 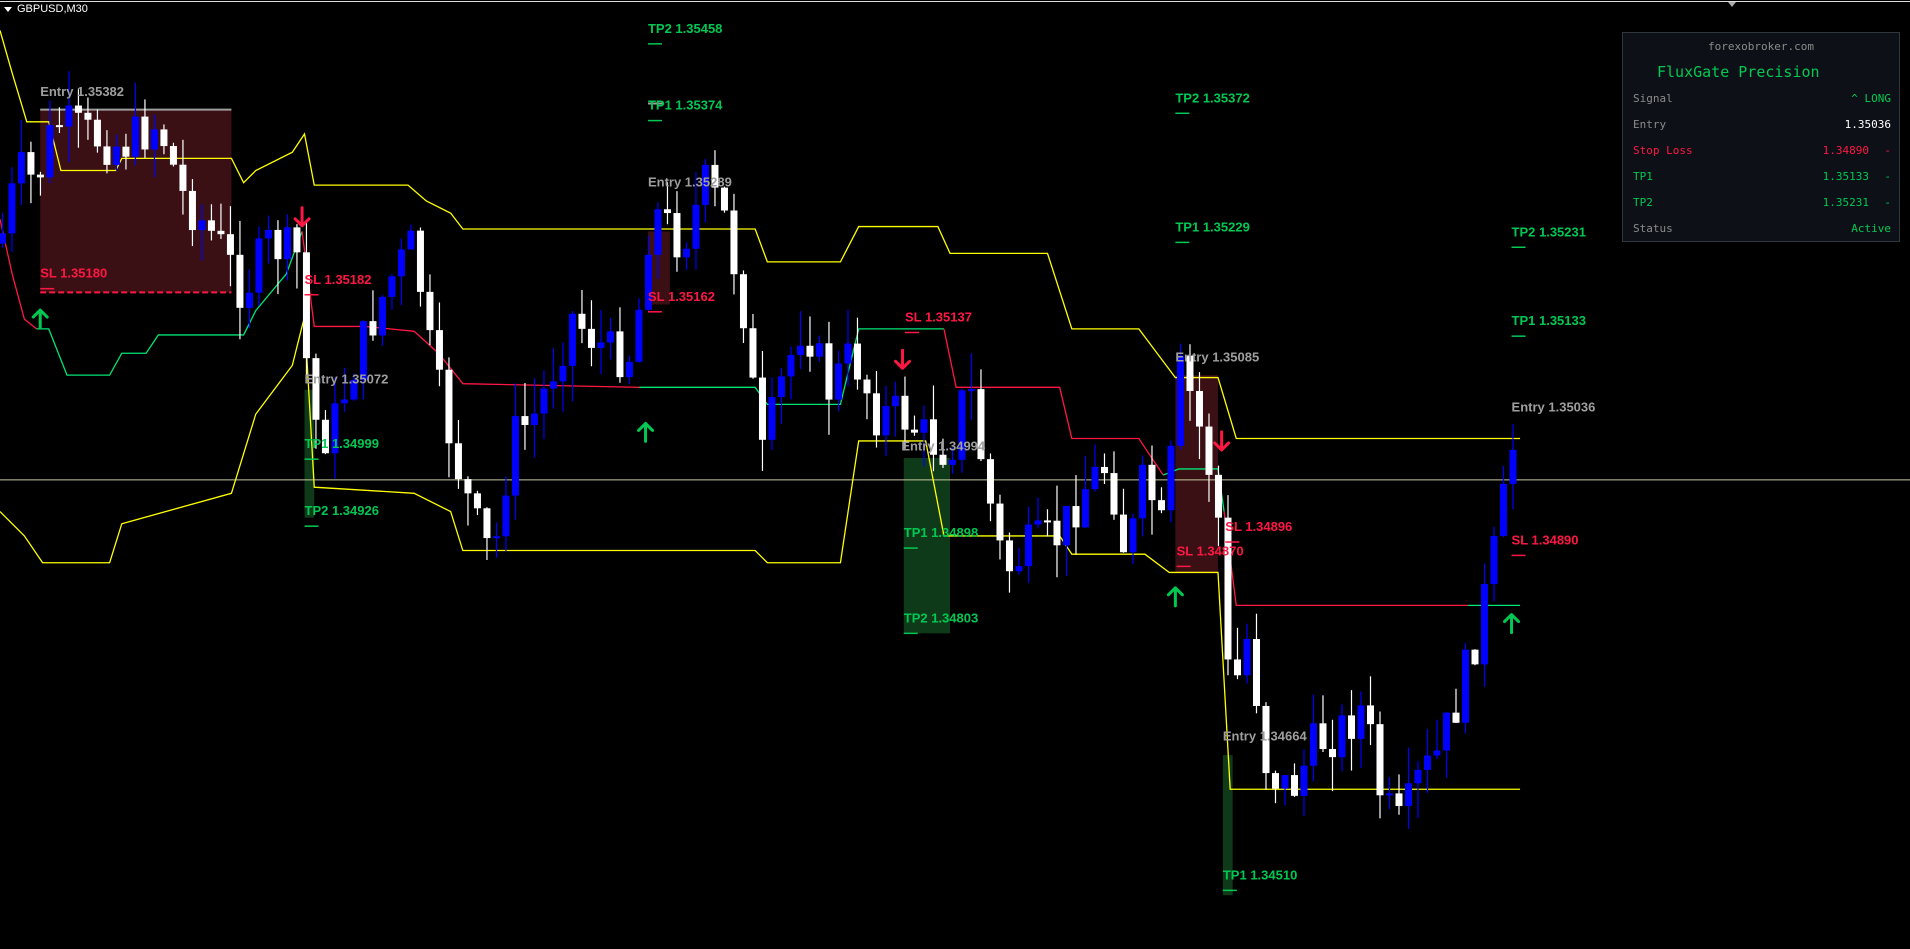 What do you see at coordinates (342, 510) in the screenshot?
I see `level-label-tp: TP2 1.34926` at bounding box center [342, 510].